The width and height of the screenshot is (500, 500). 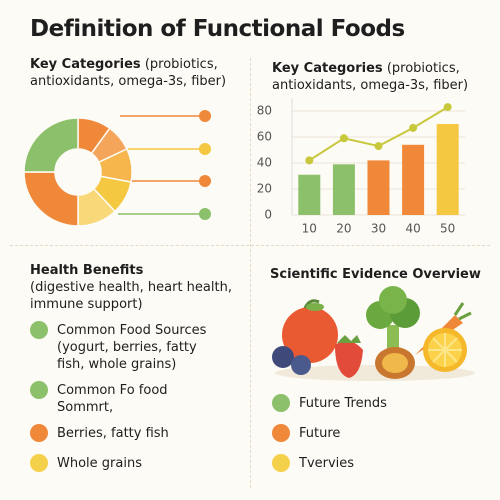 What do you see at coordinates (87, 270) in the screenshot?
I see `section-title: Health Benefits` at bounding box center [87, 270].